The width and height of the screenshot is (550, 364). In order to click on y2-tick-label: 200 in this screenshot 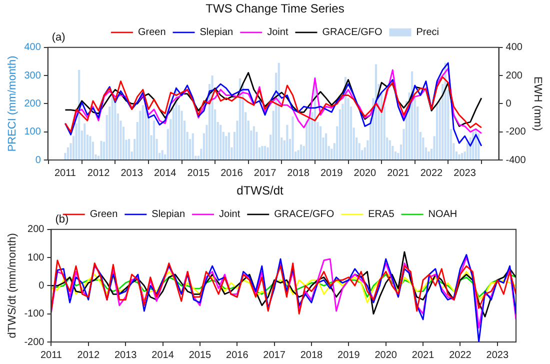, I will do `click(514, 76)`.